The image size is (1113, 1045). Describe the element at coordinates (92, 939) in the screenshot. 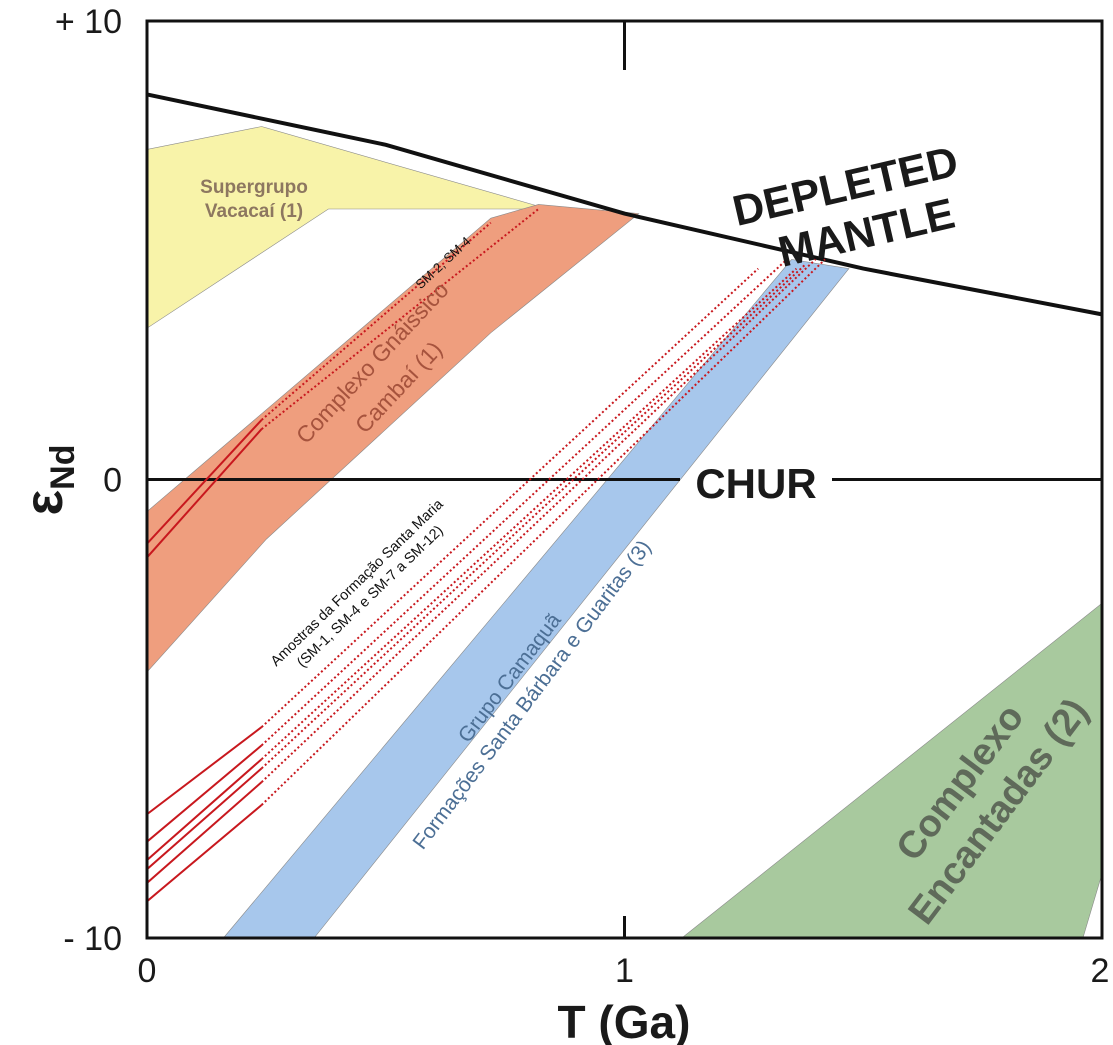

I see `y-tick-label: - 10` at that location.